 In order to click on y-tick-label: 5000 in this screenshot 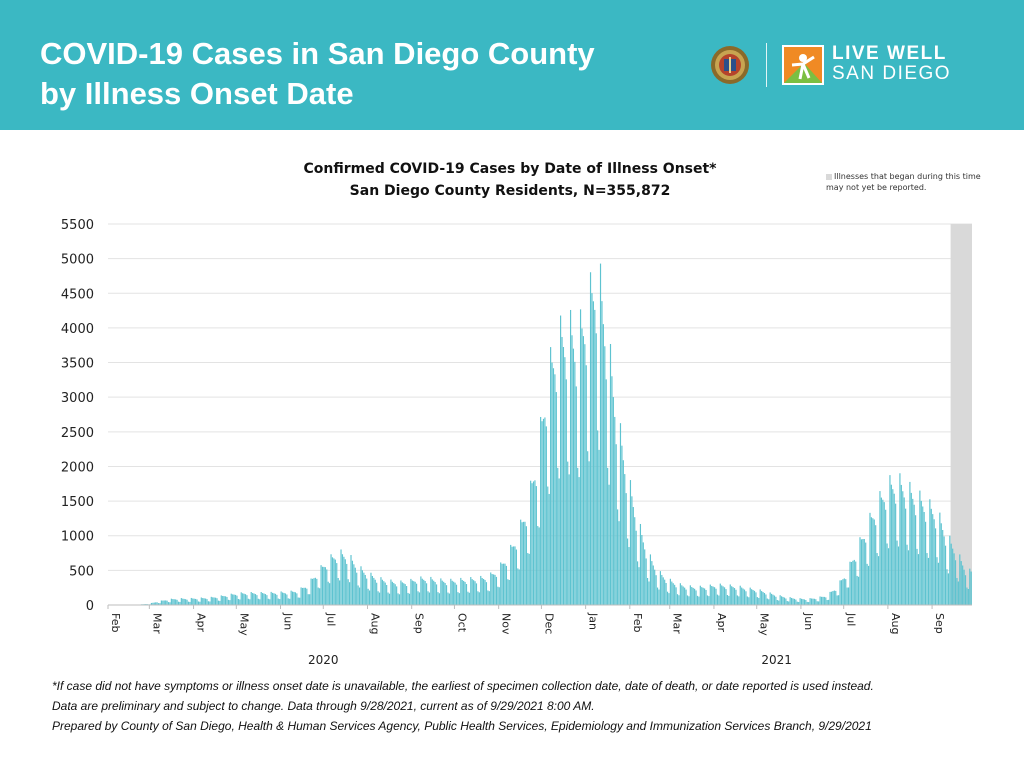, I will do `click(77, 260)`.